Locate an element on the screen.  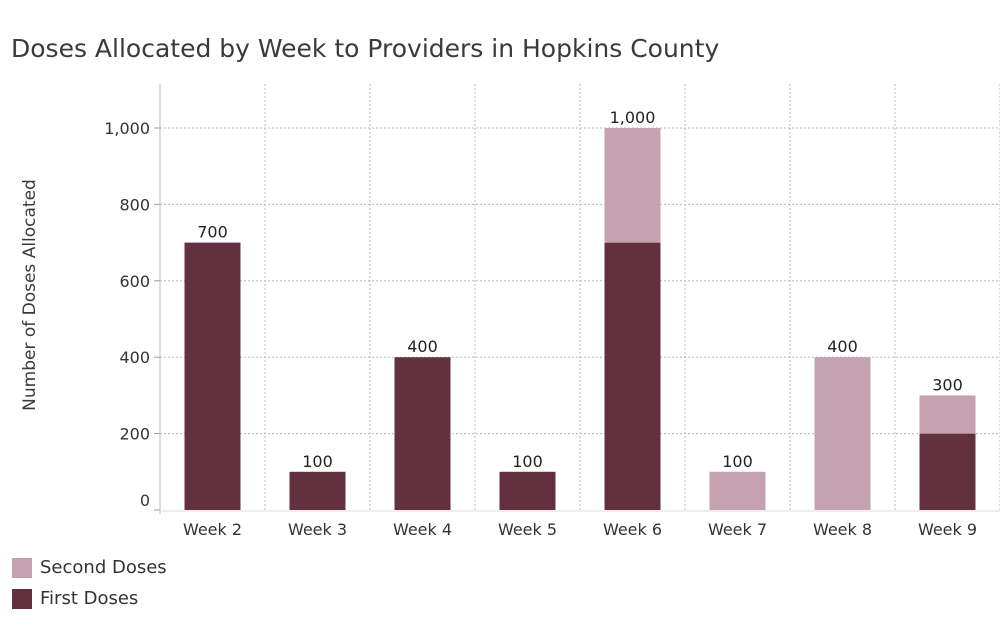
legend-label: Second Doses is located at coordinates (103, 567).